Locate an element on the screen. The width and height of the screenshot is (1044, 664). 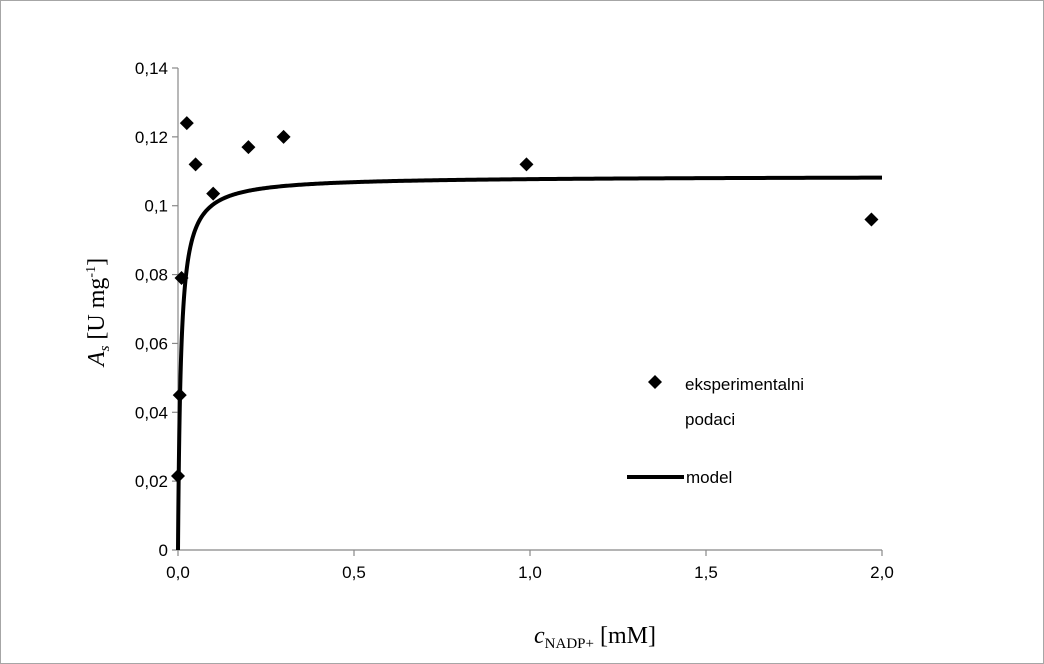
y-tick-label: 0,02 is located at coordinates (151, 481).